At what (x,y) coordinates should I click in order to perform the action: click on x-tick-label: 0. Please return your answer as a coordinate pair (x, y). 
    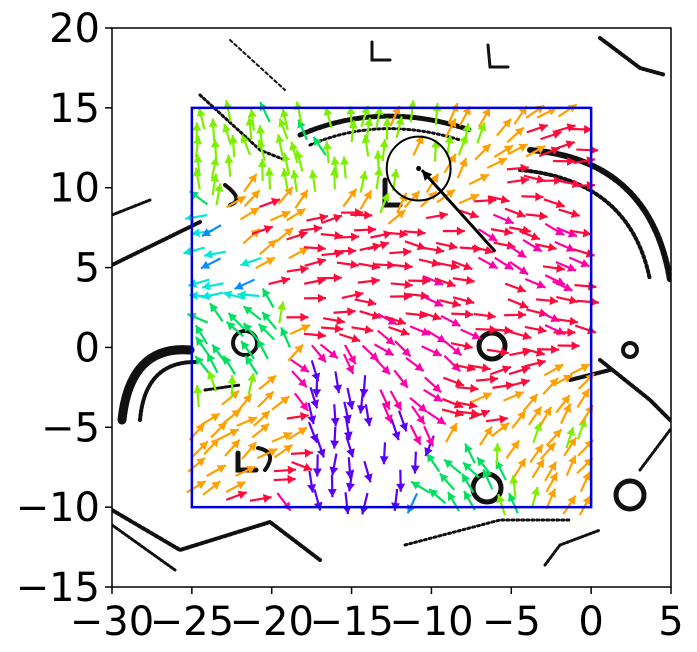
    Looking at the image, I should click on (590, 622).